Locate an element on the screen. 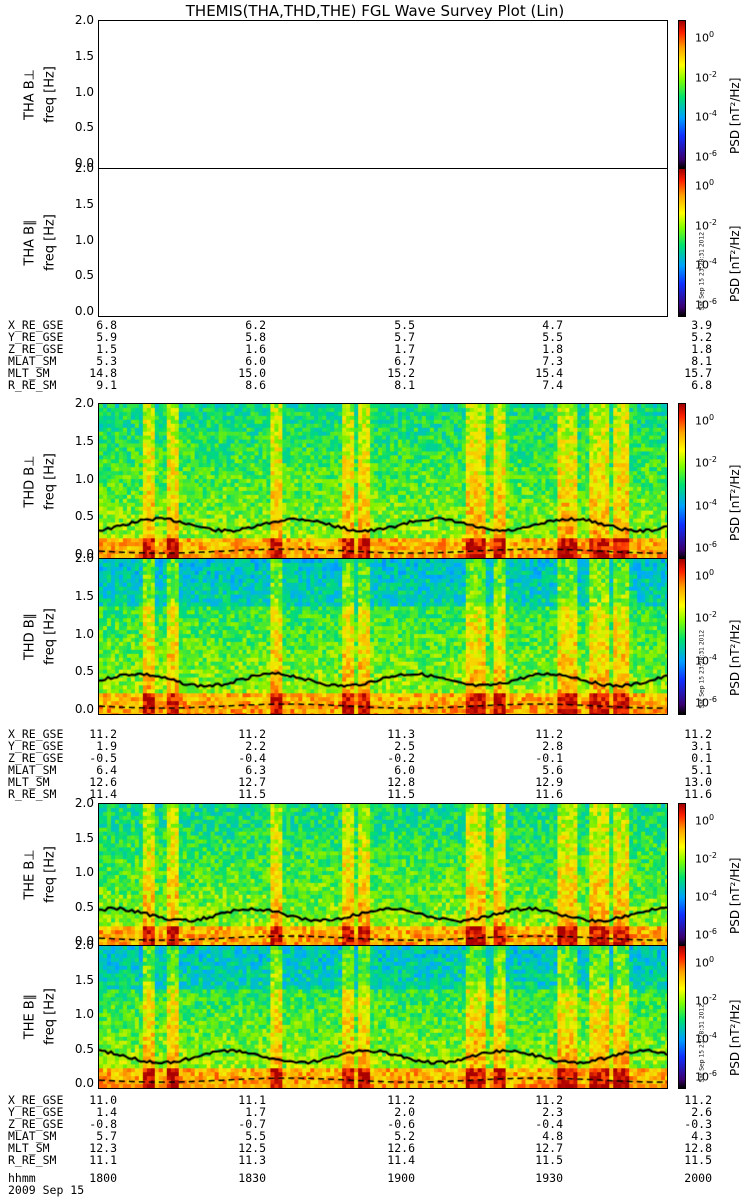  freq-axis-label: freq [Hz] is located at coordinates (50, 481).